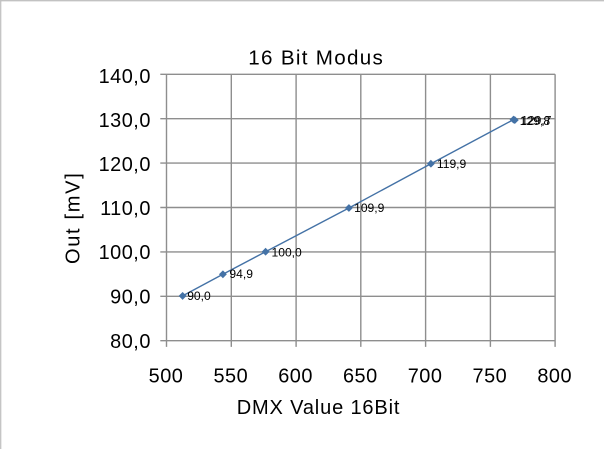 The image size is (604, 456). What do you see at coordinates (230, 377) in the screenshot?
I see `svg-text: 550` at bounding box center [230, 377].